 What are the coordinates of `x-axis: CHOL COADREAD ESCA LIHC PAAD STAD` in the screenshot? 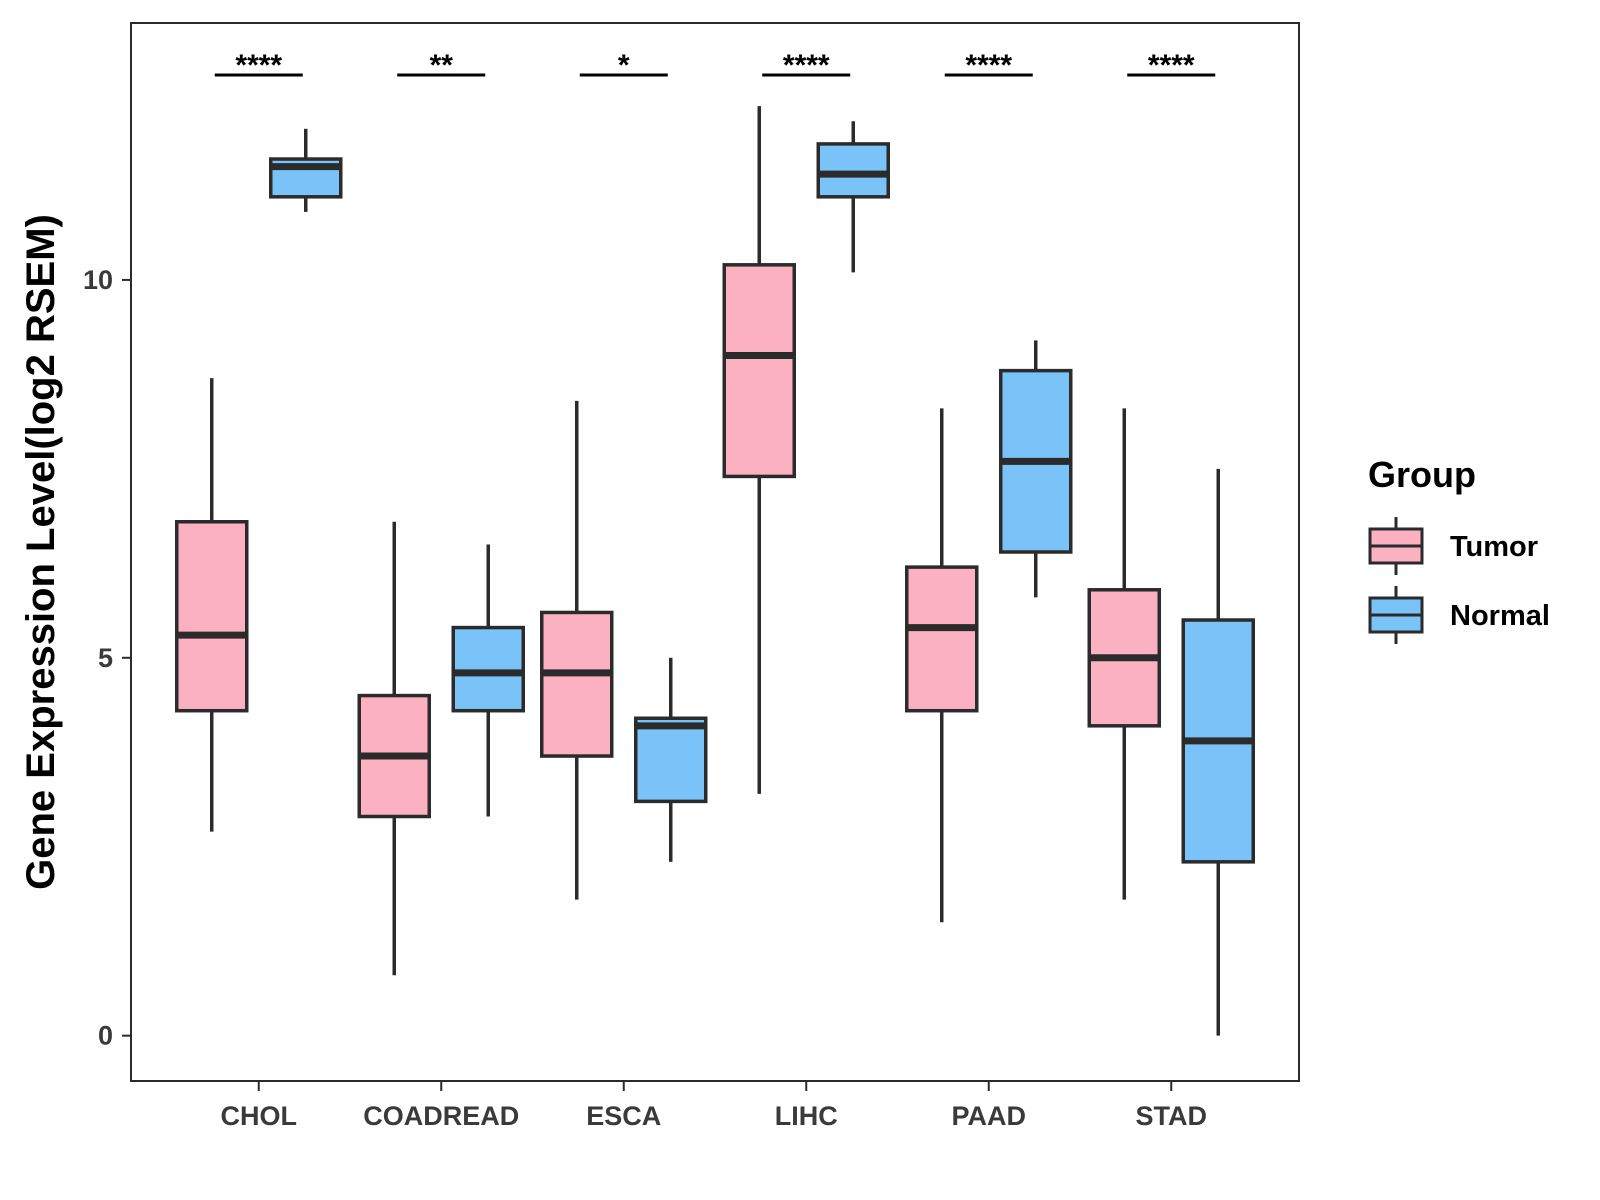 It's located at (714, 1106).